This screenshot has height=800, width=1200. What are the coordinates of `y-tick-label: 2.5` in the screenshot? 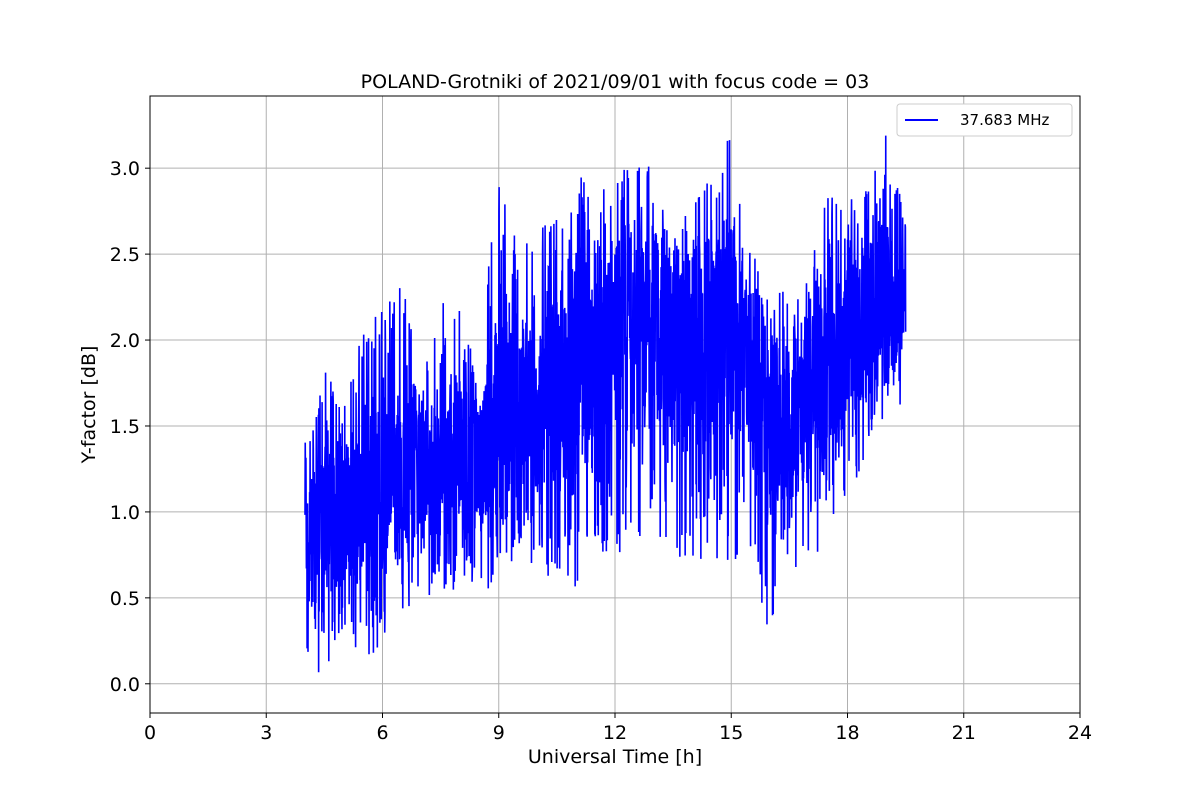 It's located at (125, 255).